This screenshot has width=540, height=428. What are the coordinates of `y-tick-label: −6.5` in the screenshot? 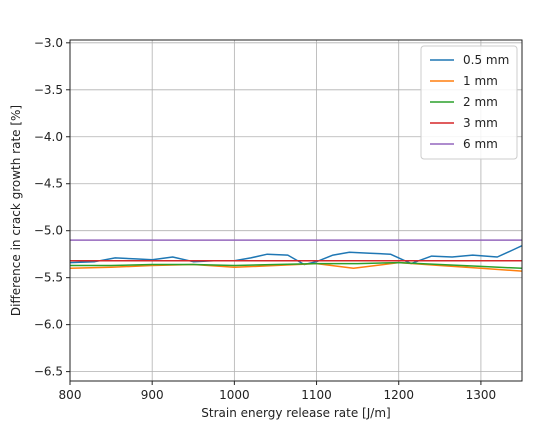 It's located at (48, 372).